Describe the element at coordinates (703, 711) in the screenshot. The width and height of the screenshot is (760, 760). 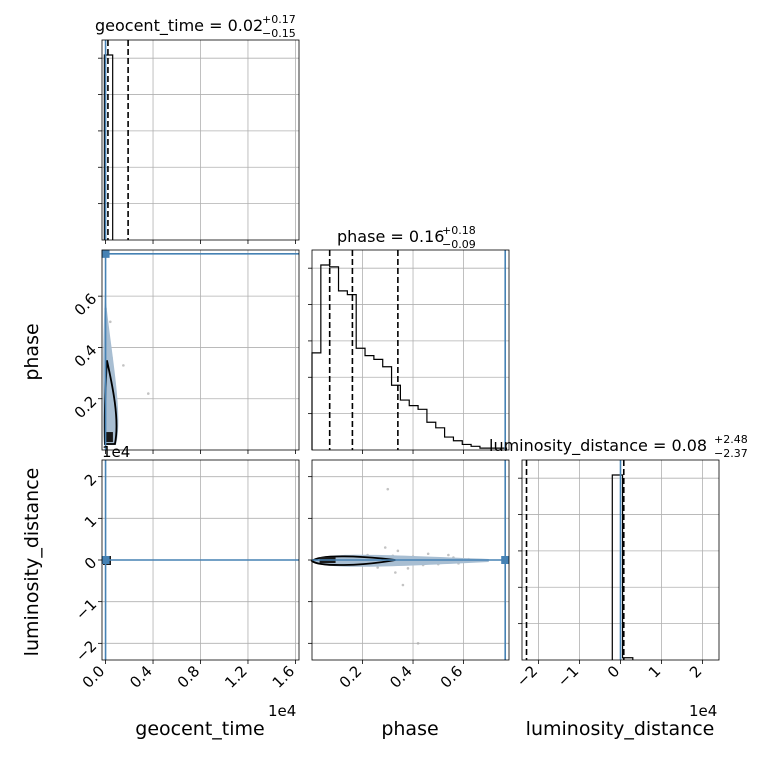
I see `offset-luminosity-distance-x: 1e4` at that location.